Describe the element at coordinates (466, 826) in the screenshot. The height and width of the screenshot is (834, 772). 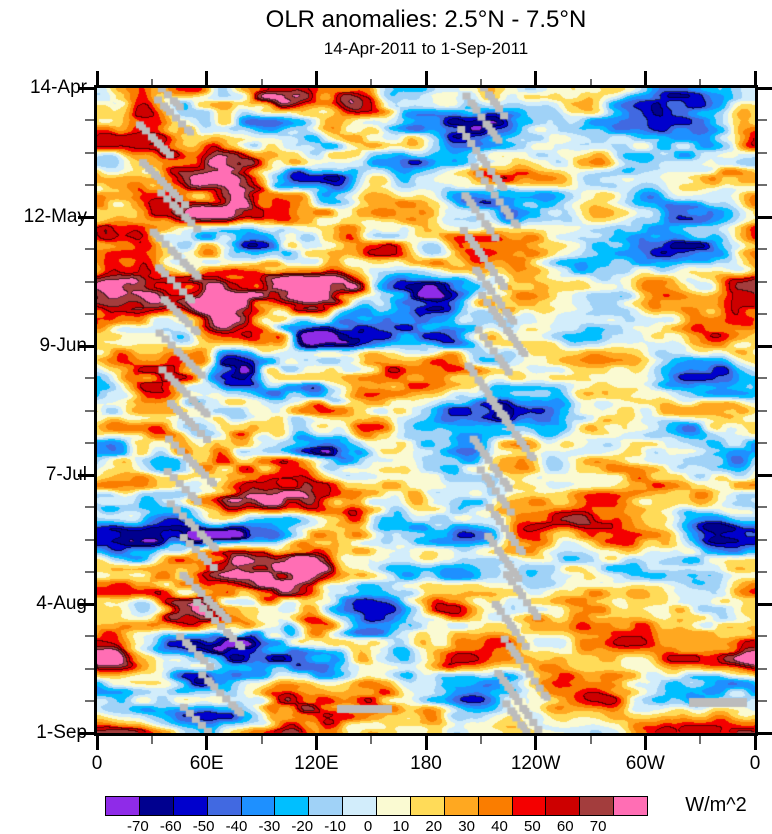
I see `colorbar-tick-label: 30` at that location.